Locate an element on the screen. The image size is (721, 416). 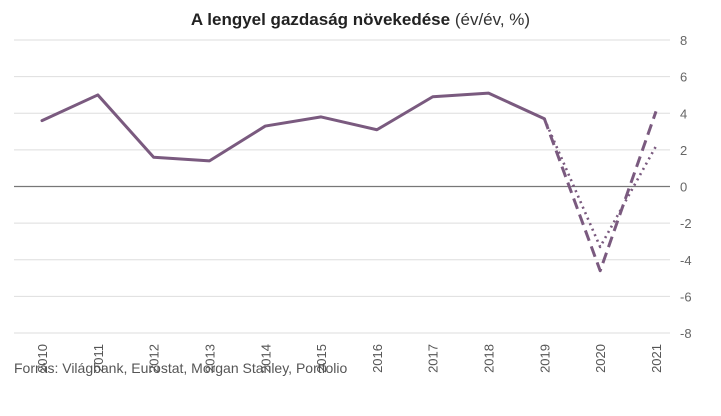
x-tick-label: 2019 is located at coordinates (544, 358).